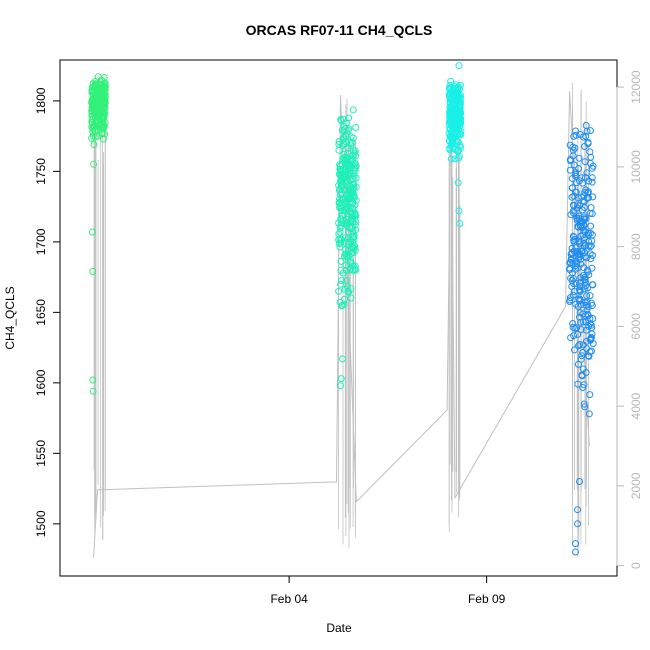 The width and height of the screenshot is (650, 650). I want to click on y-tick-label: 1500, so click(41, 523).